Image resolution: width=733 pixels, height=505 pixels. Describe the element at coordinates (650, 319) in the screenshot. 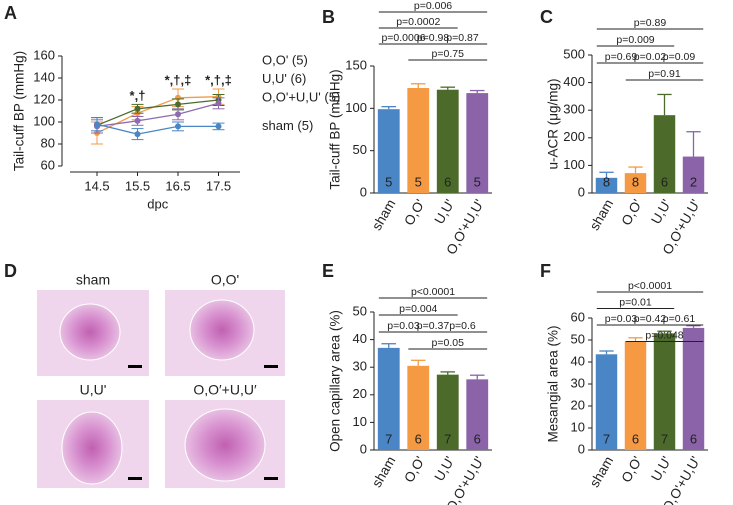

I see `p-value: p=0.42` at that location.